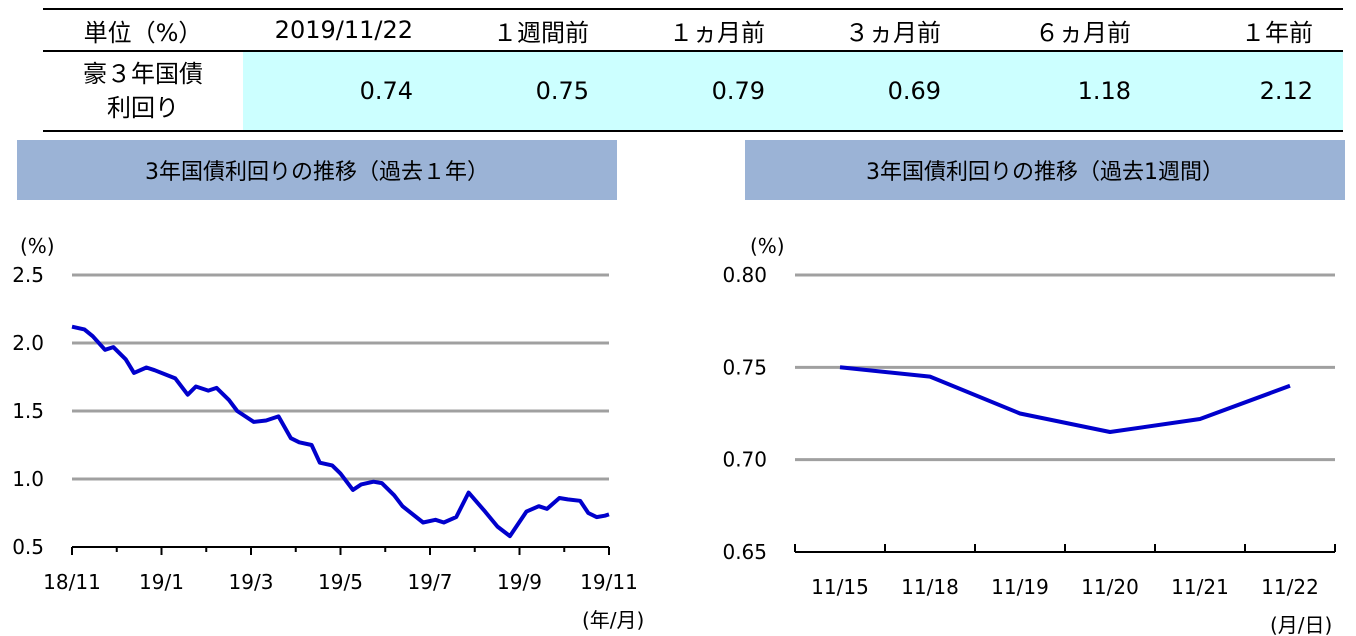  Describe the element at coordinates (1301, 624) in the screenshot. I see `chart2-xlabel: (月/日)` at that location.